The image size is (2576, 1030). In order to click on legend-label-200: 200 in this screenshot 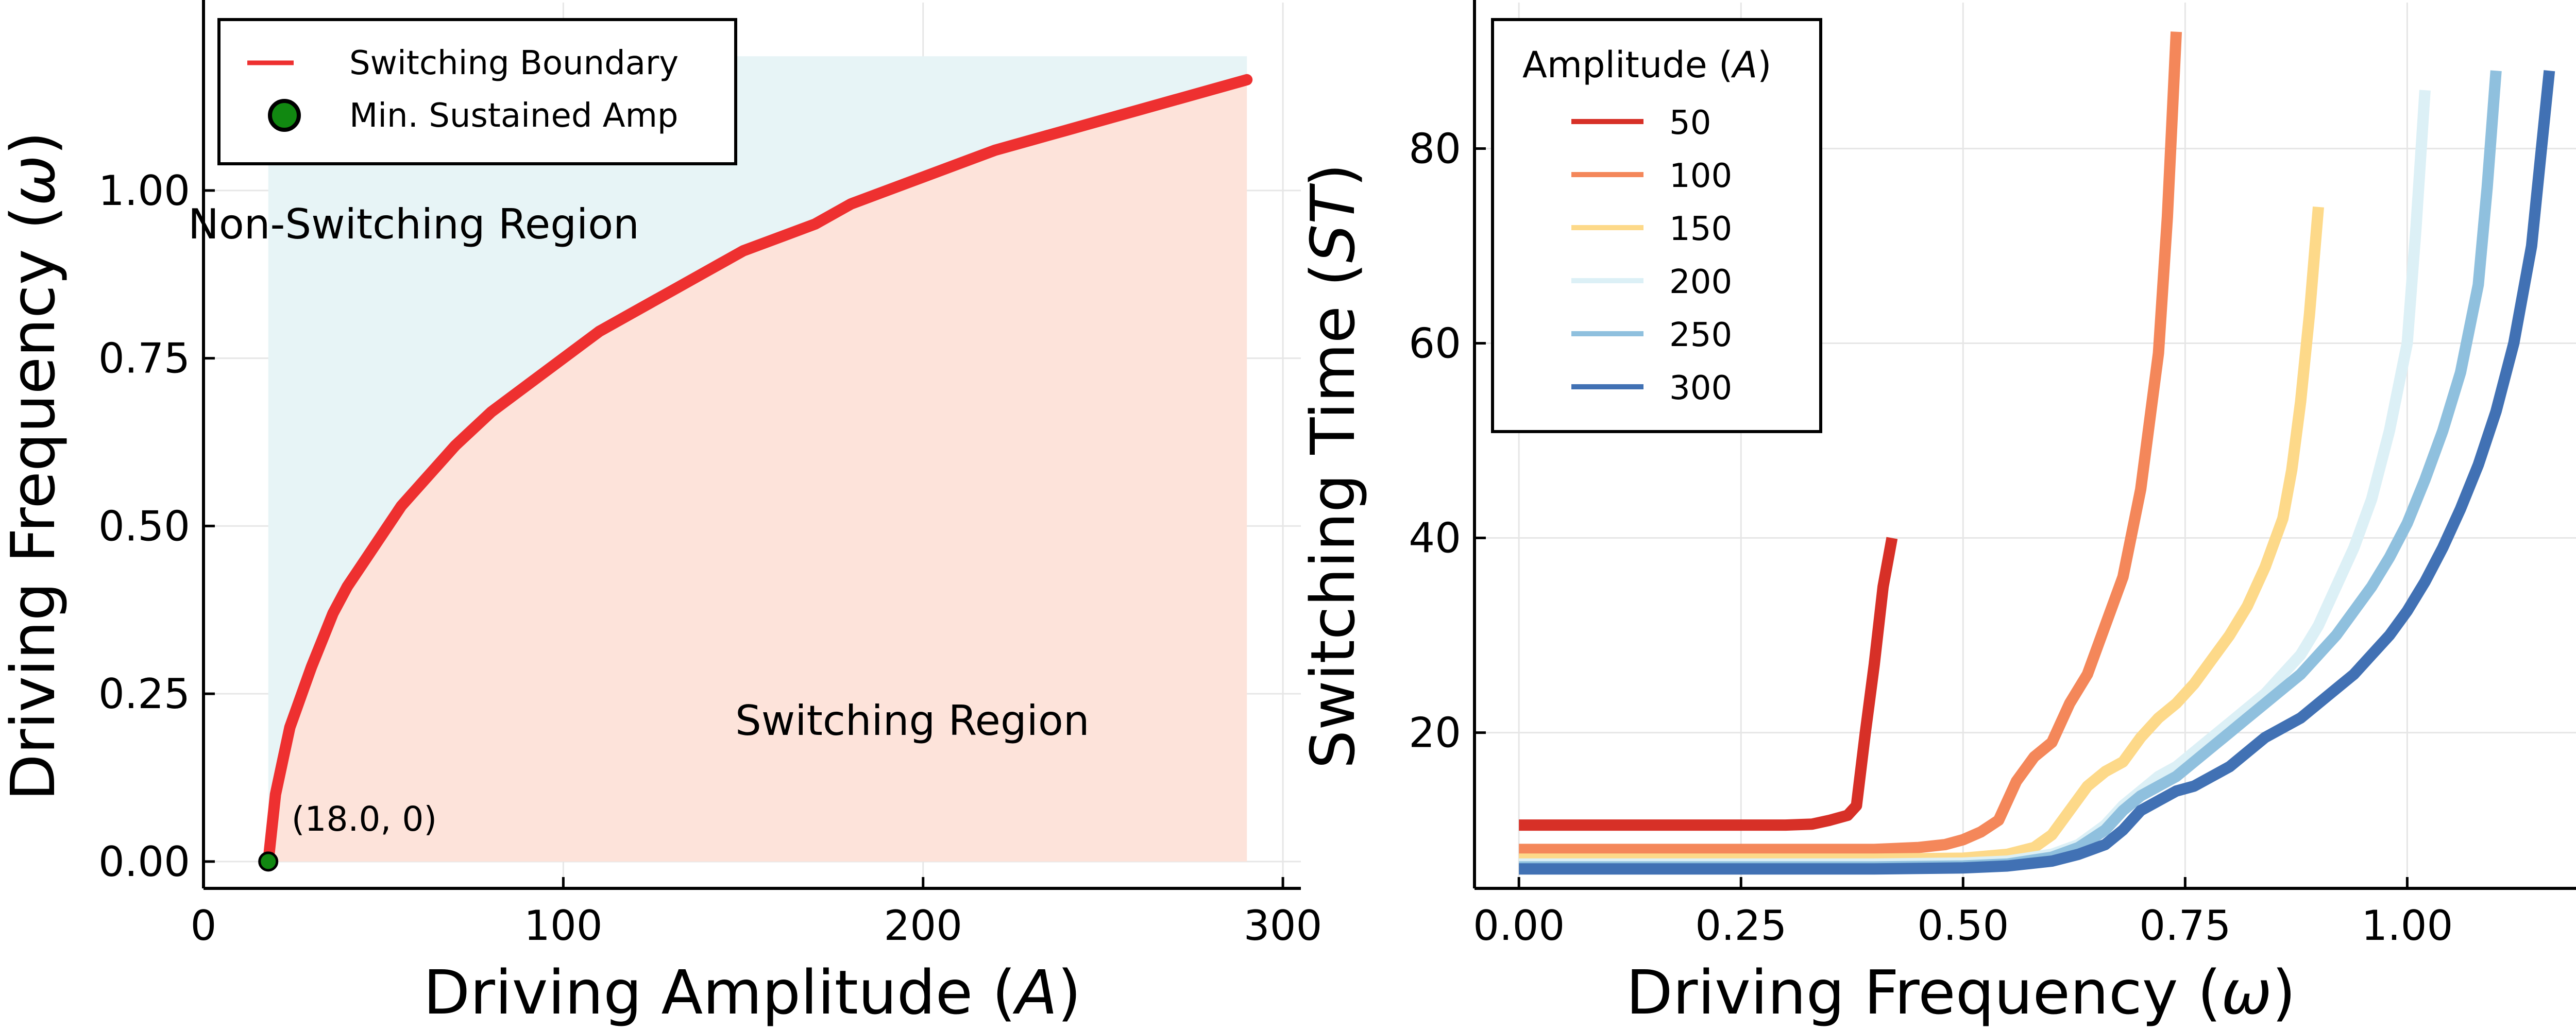, I will do `click(1700, 282)`.